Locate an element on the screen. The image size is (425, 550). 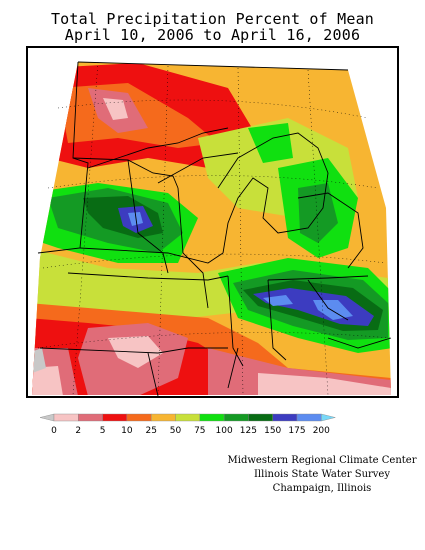
legend-tick-label: 50 is located at coordinates (176, 431).